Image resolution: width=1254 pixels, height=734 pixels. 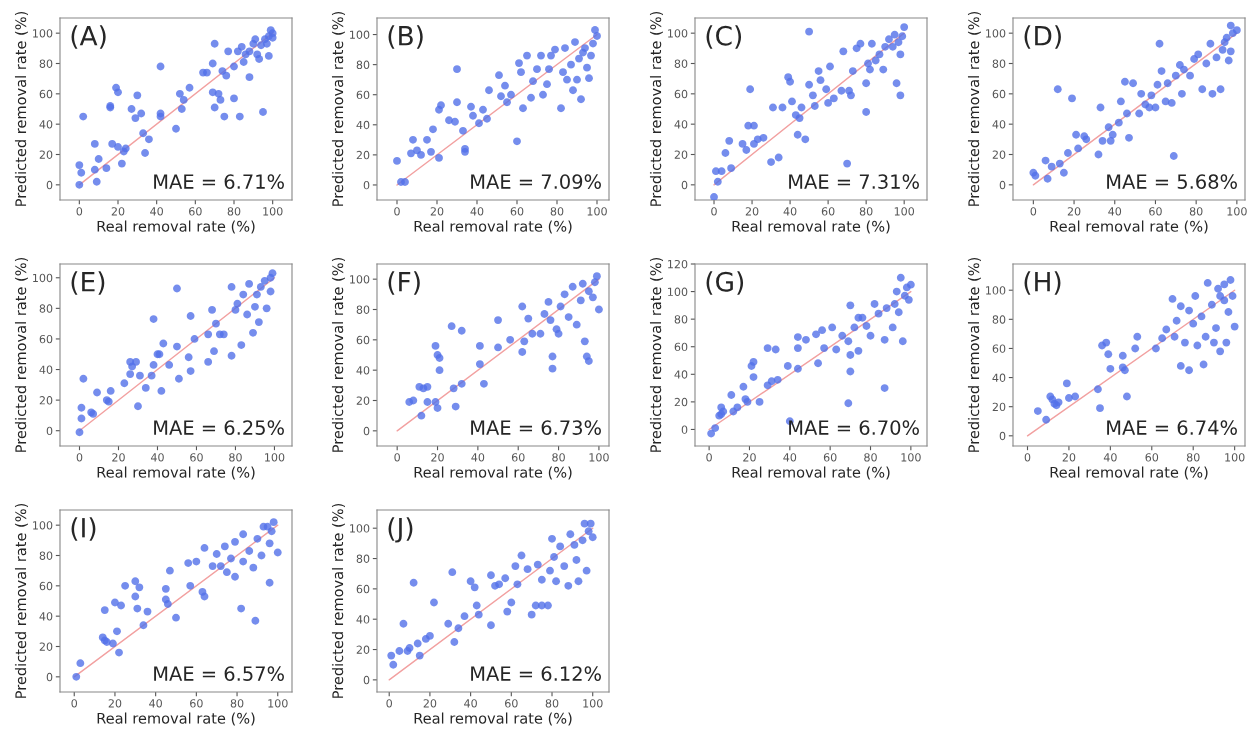 What do you see at coordinates (88, 37) in the screenshot?
I see `chart-title: (A)` at bounding box center [88, 37].